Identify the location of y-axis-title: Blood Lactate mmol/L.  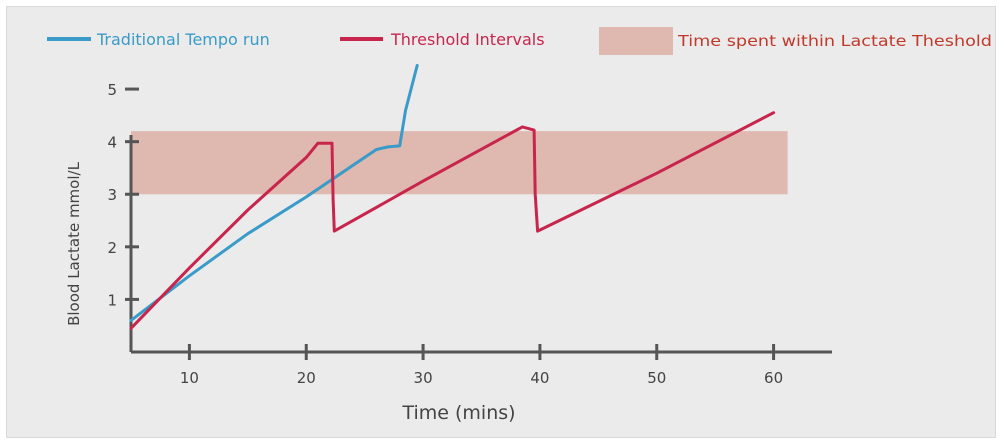
(74, 243).